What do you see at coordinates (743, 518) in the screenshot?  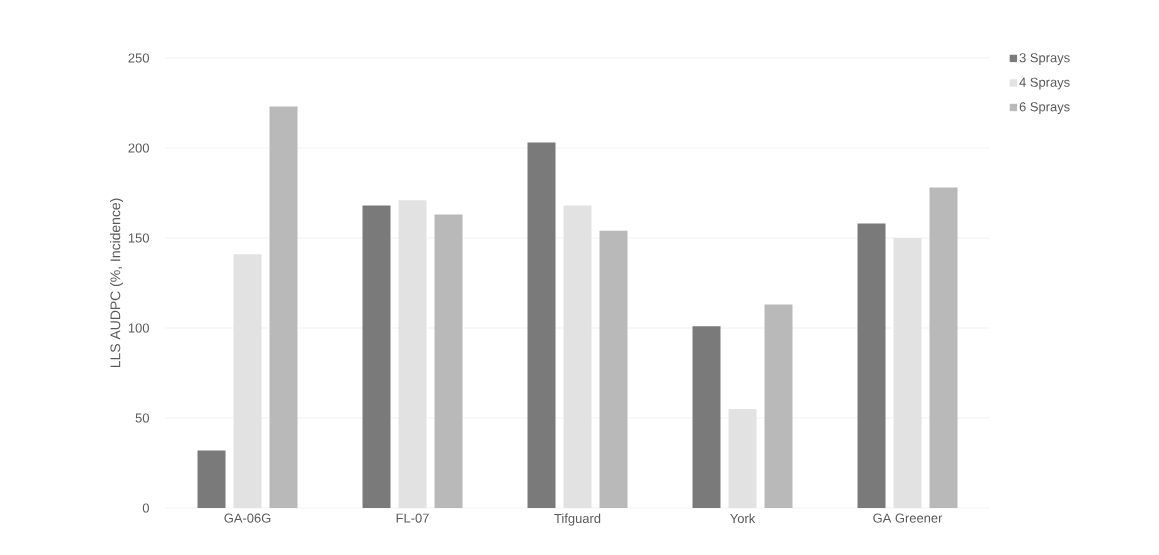 I see `x-tick-label: York` at bounding box center [743, 518].